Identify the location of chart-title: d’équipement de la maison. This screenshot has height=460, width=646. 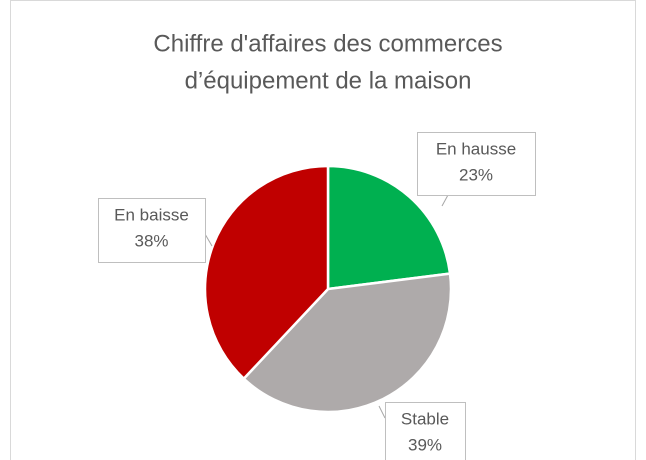
(328, 80).